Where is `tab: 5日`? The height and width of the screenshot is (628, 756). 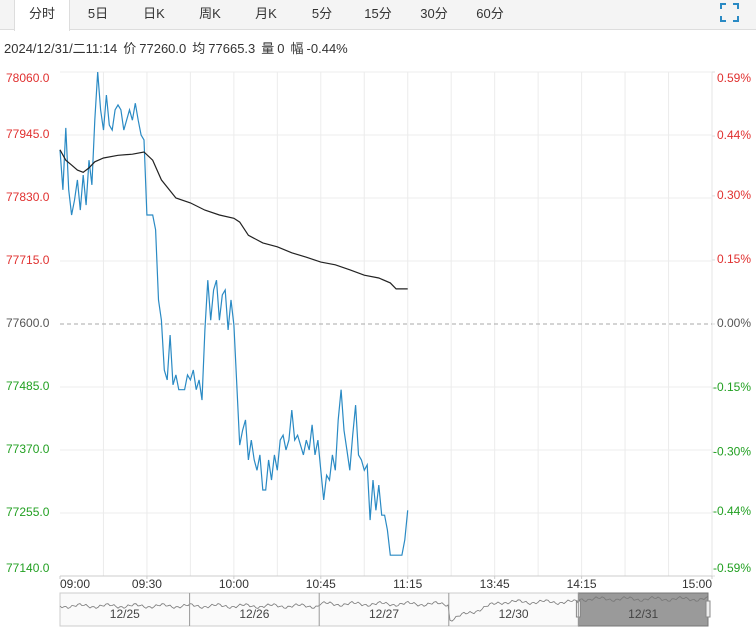
tab: 5日 is located at coordinates (98, 13).